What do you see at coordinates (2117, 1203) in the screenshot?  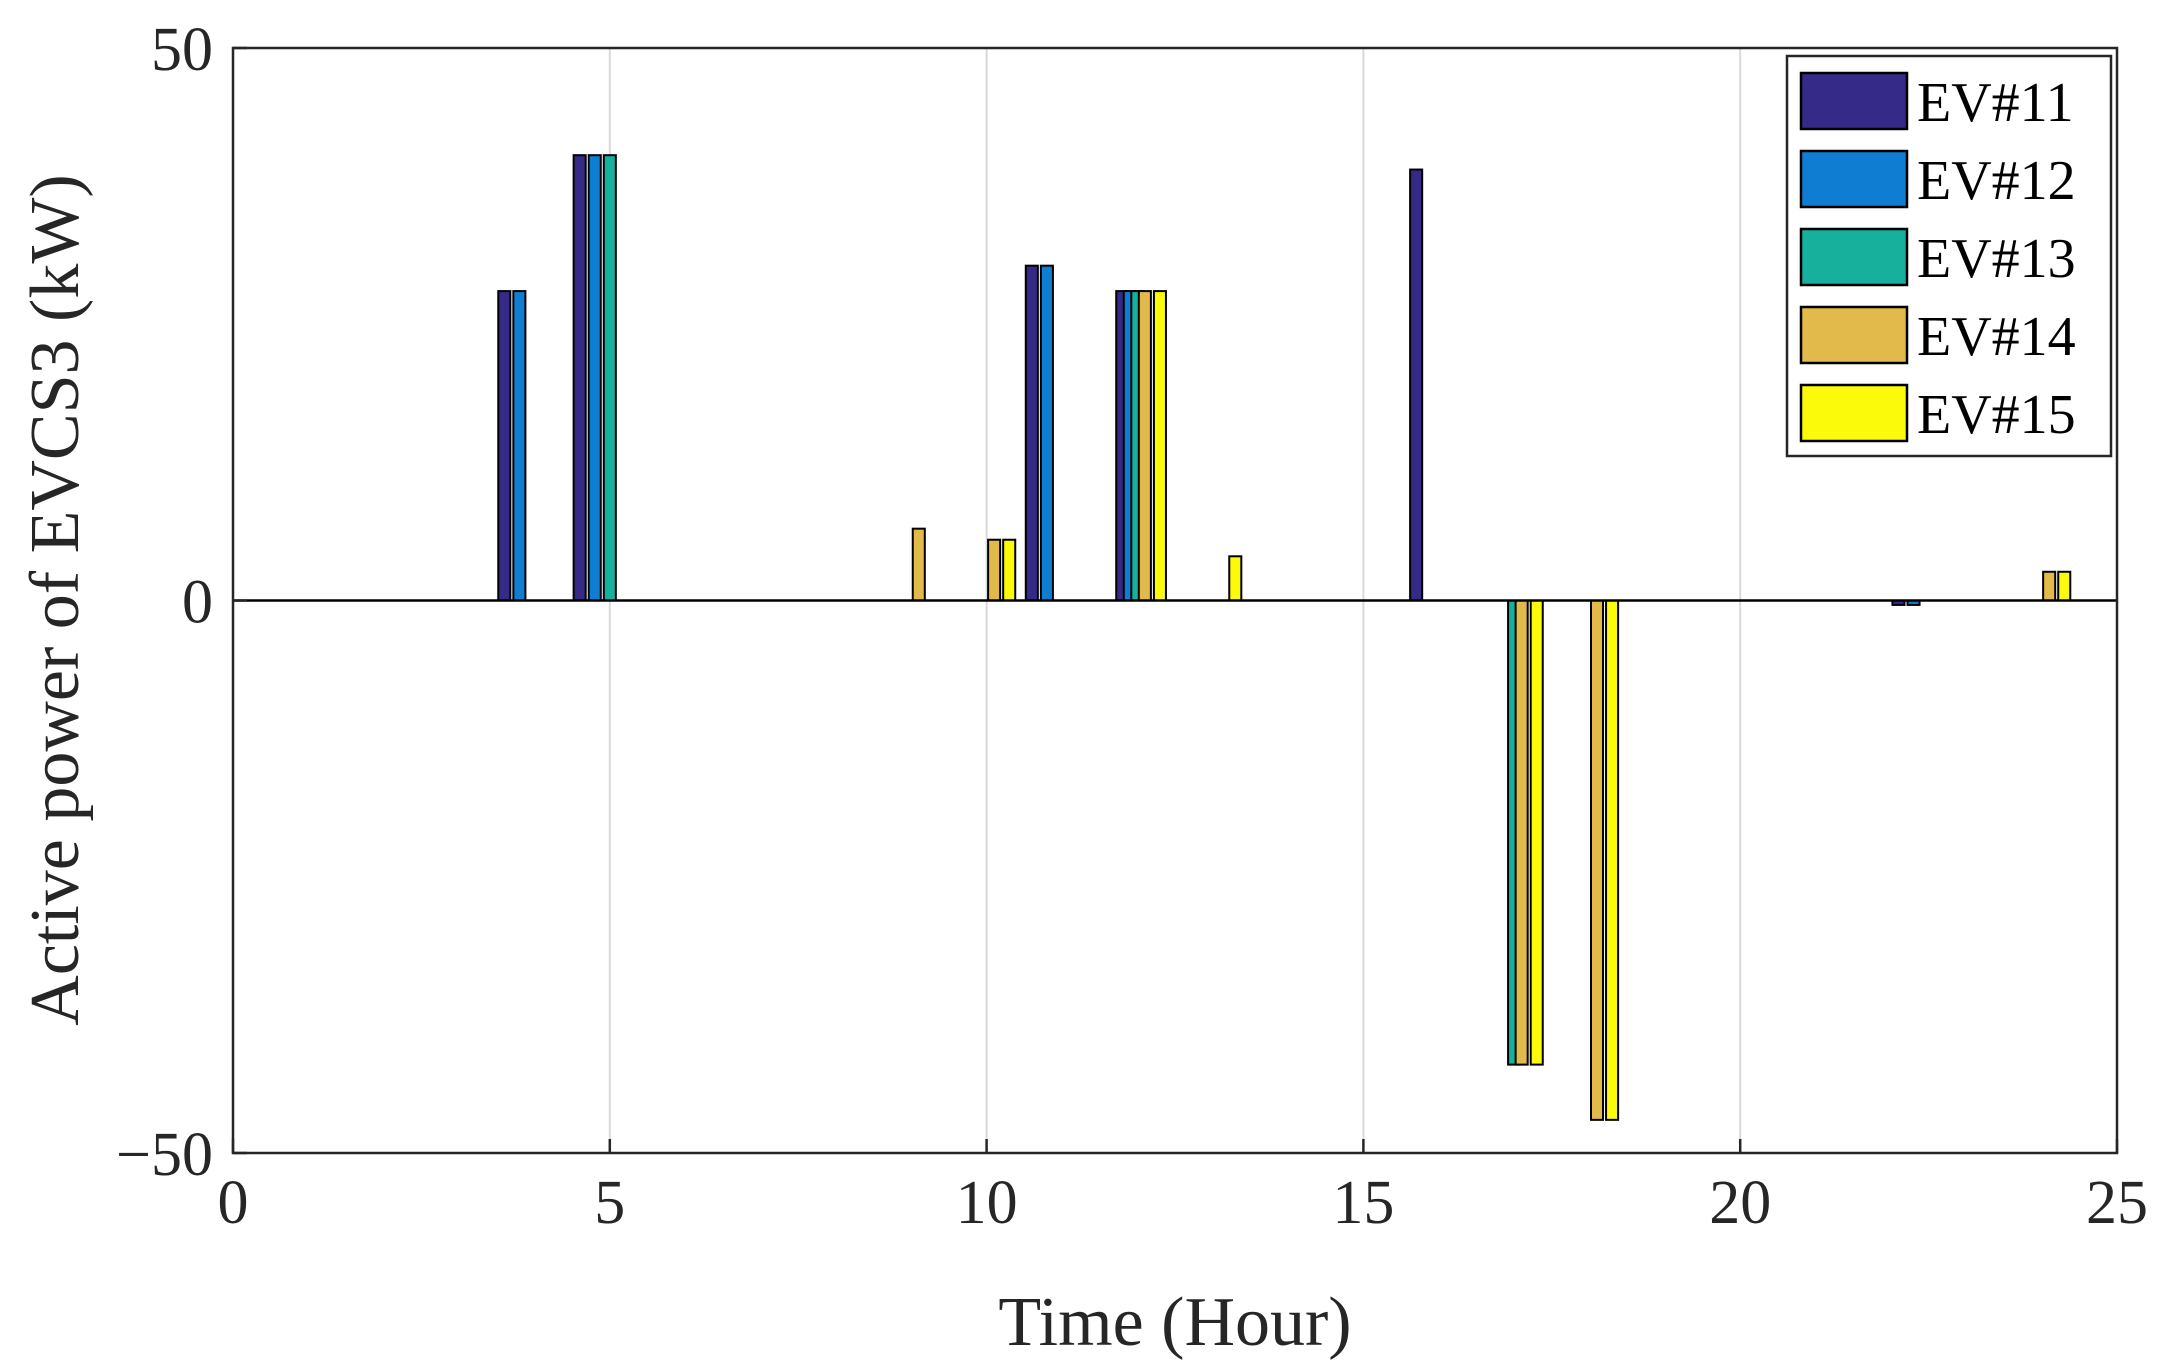 I see `x-tick-label-25: 25` at bounding box center [2117, 1203].